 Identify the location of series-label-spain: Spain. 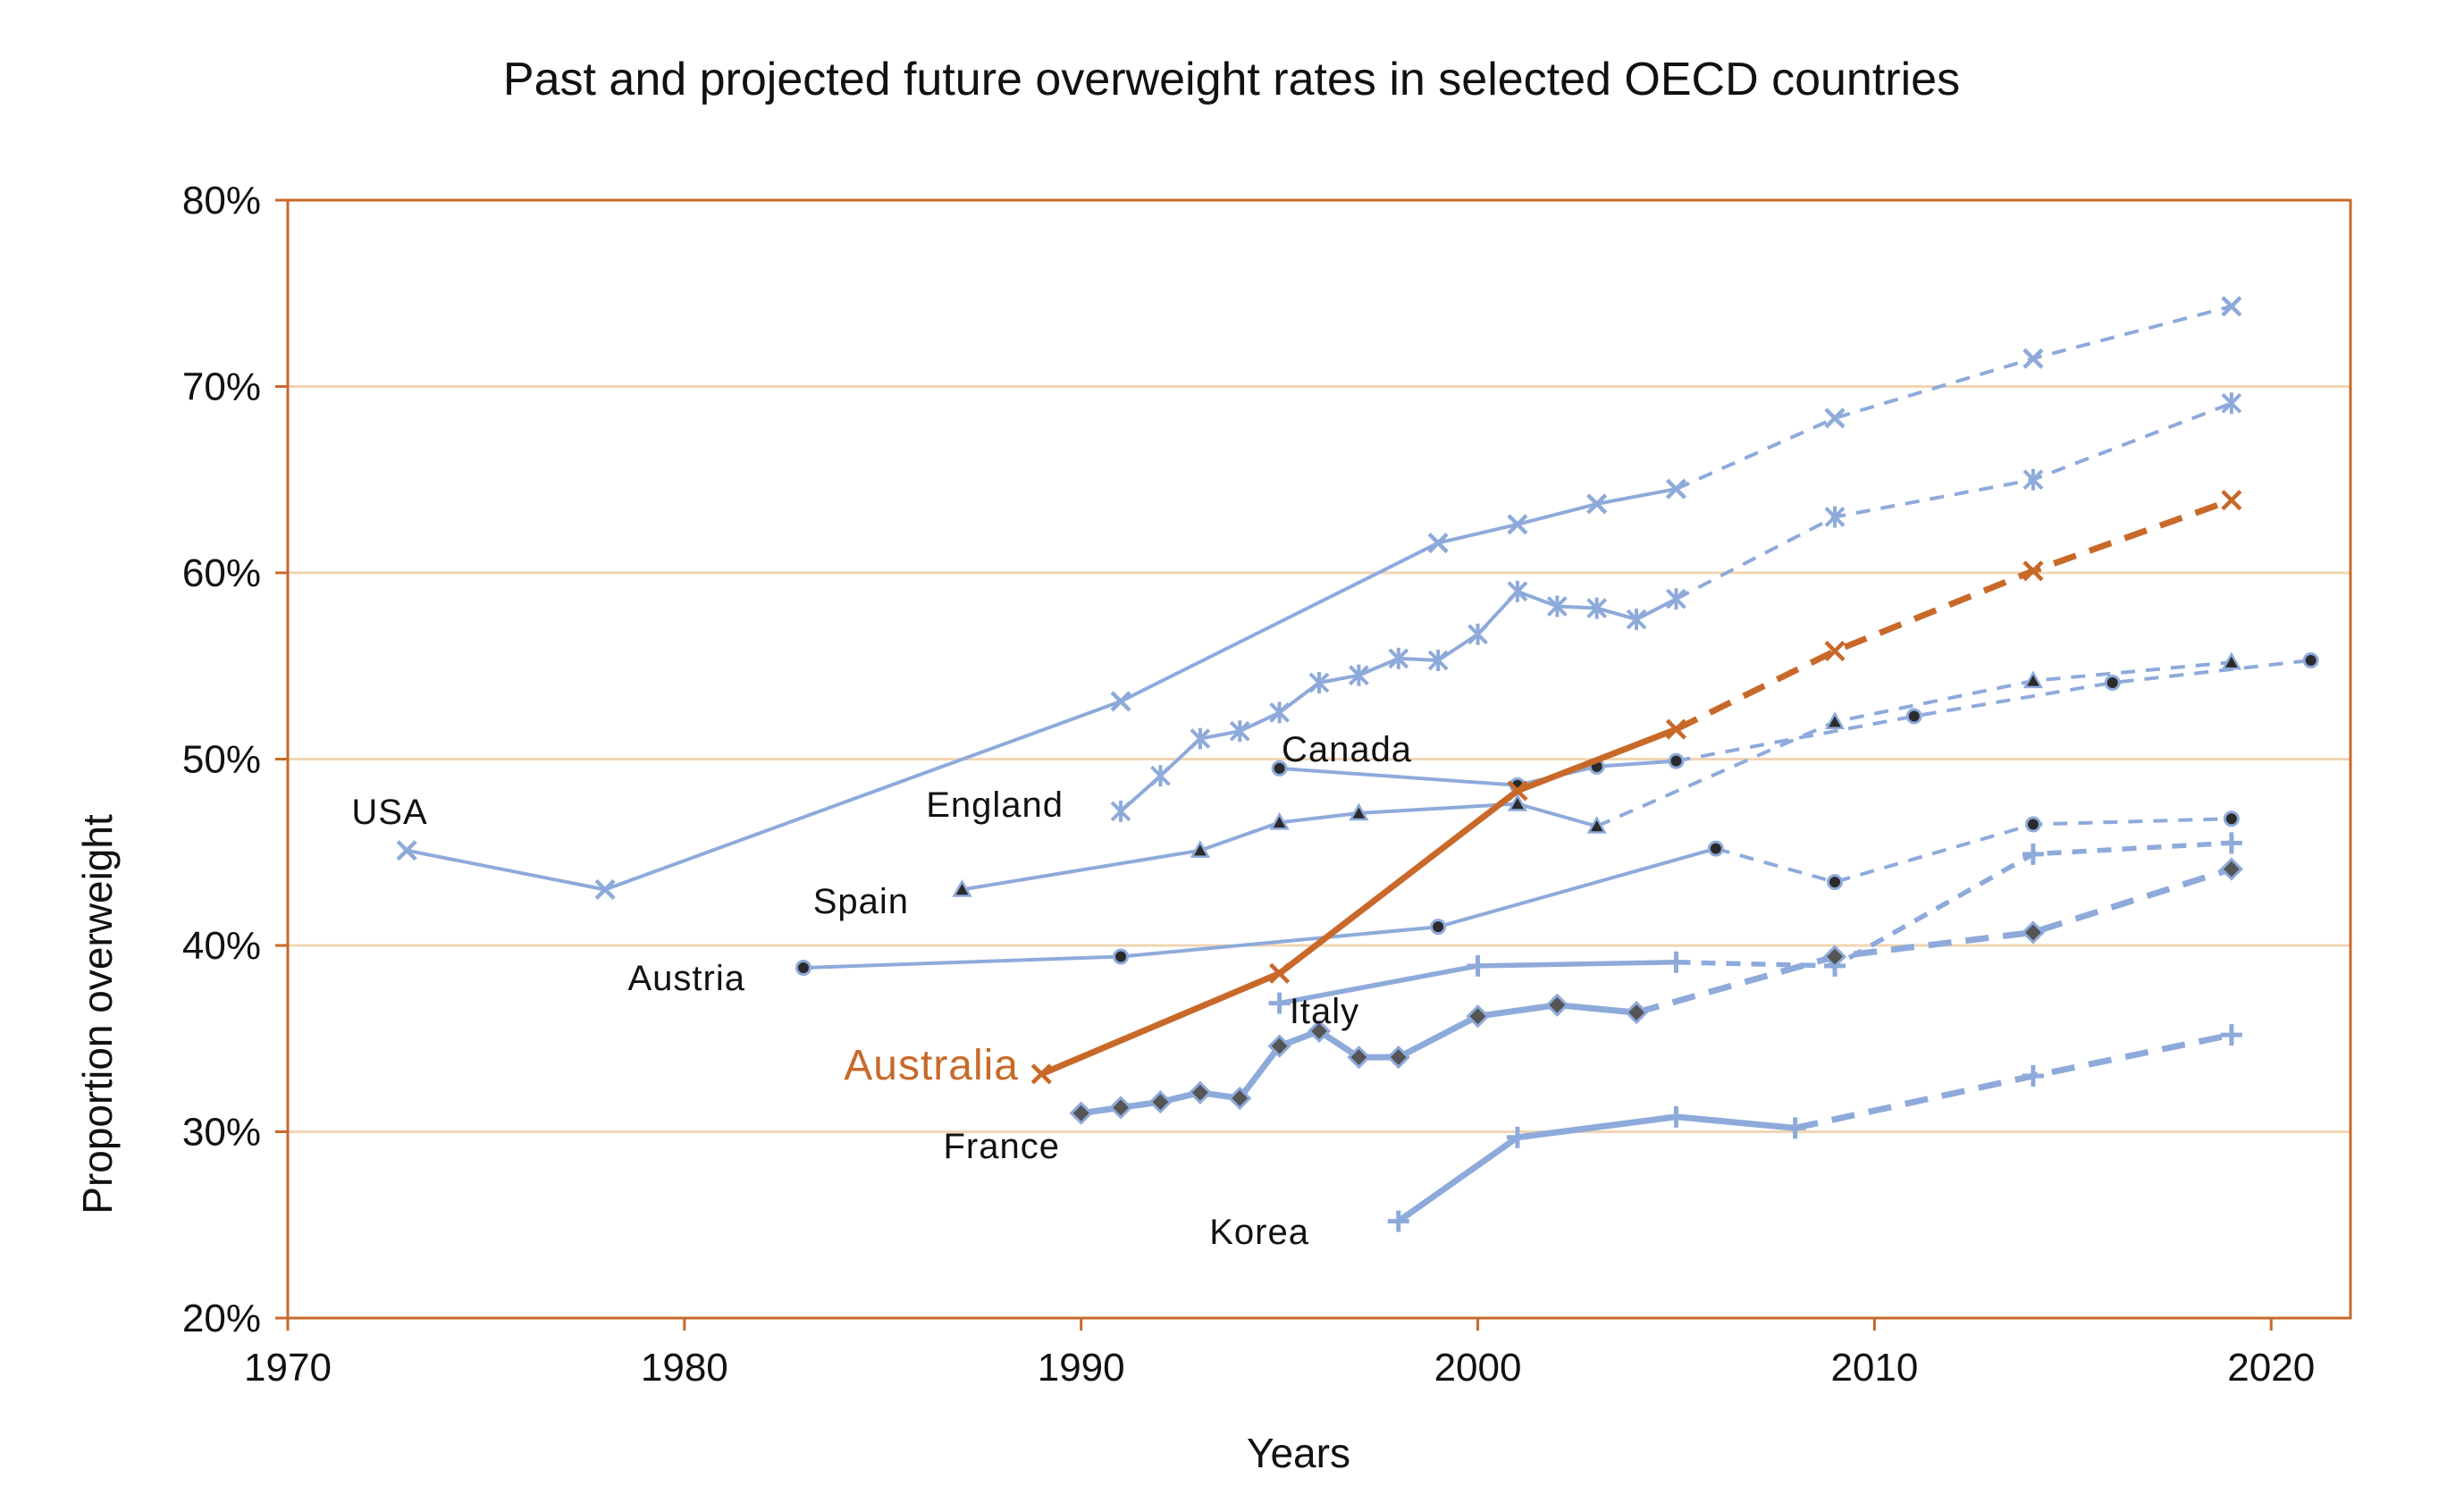
(861, 902).